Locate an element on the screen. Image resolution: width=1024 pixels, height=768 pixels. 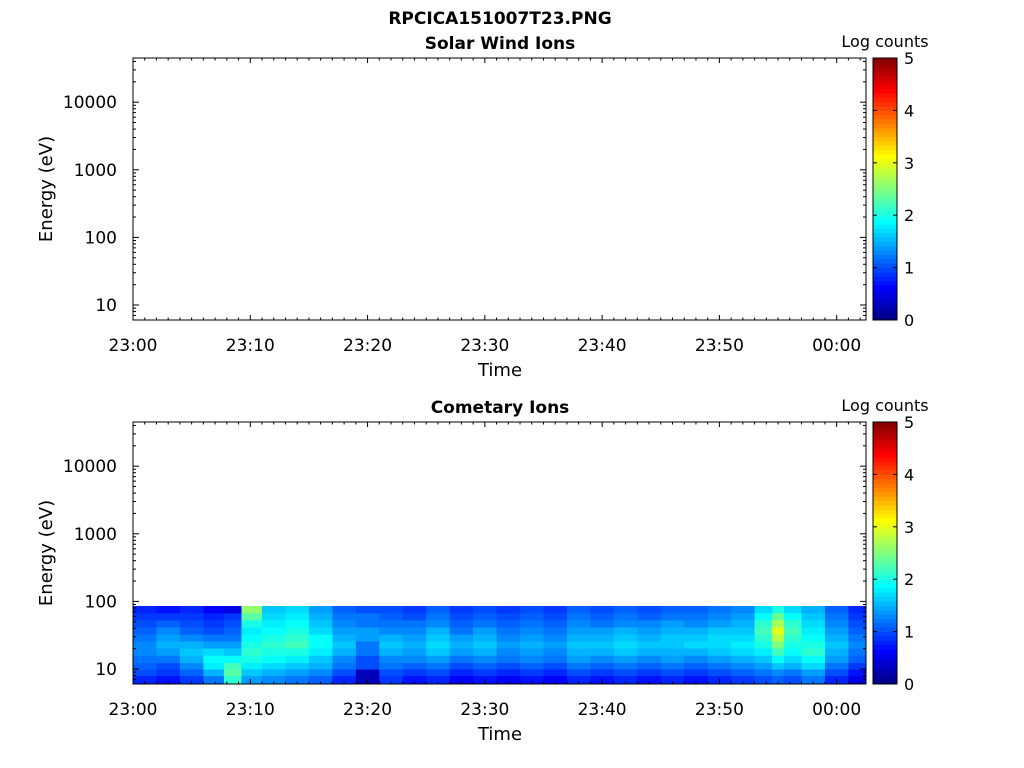
figure-title: RPCICA151007T23.PNG is located at coordinates (499, 19).